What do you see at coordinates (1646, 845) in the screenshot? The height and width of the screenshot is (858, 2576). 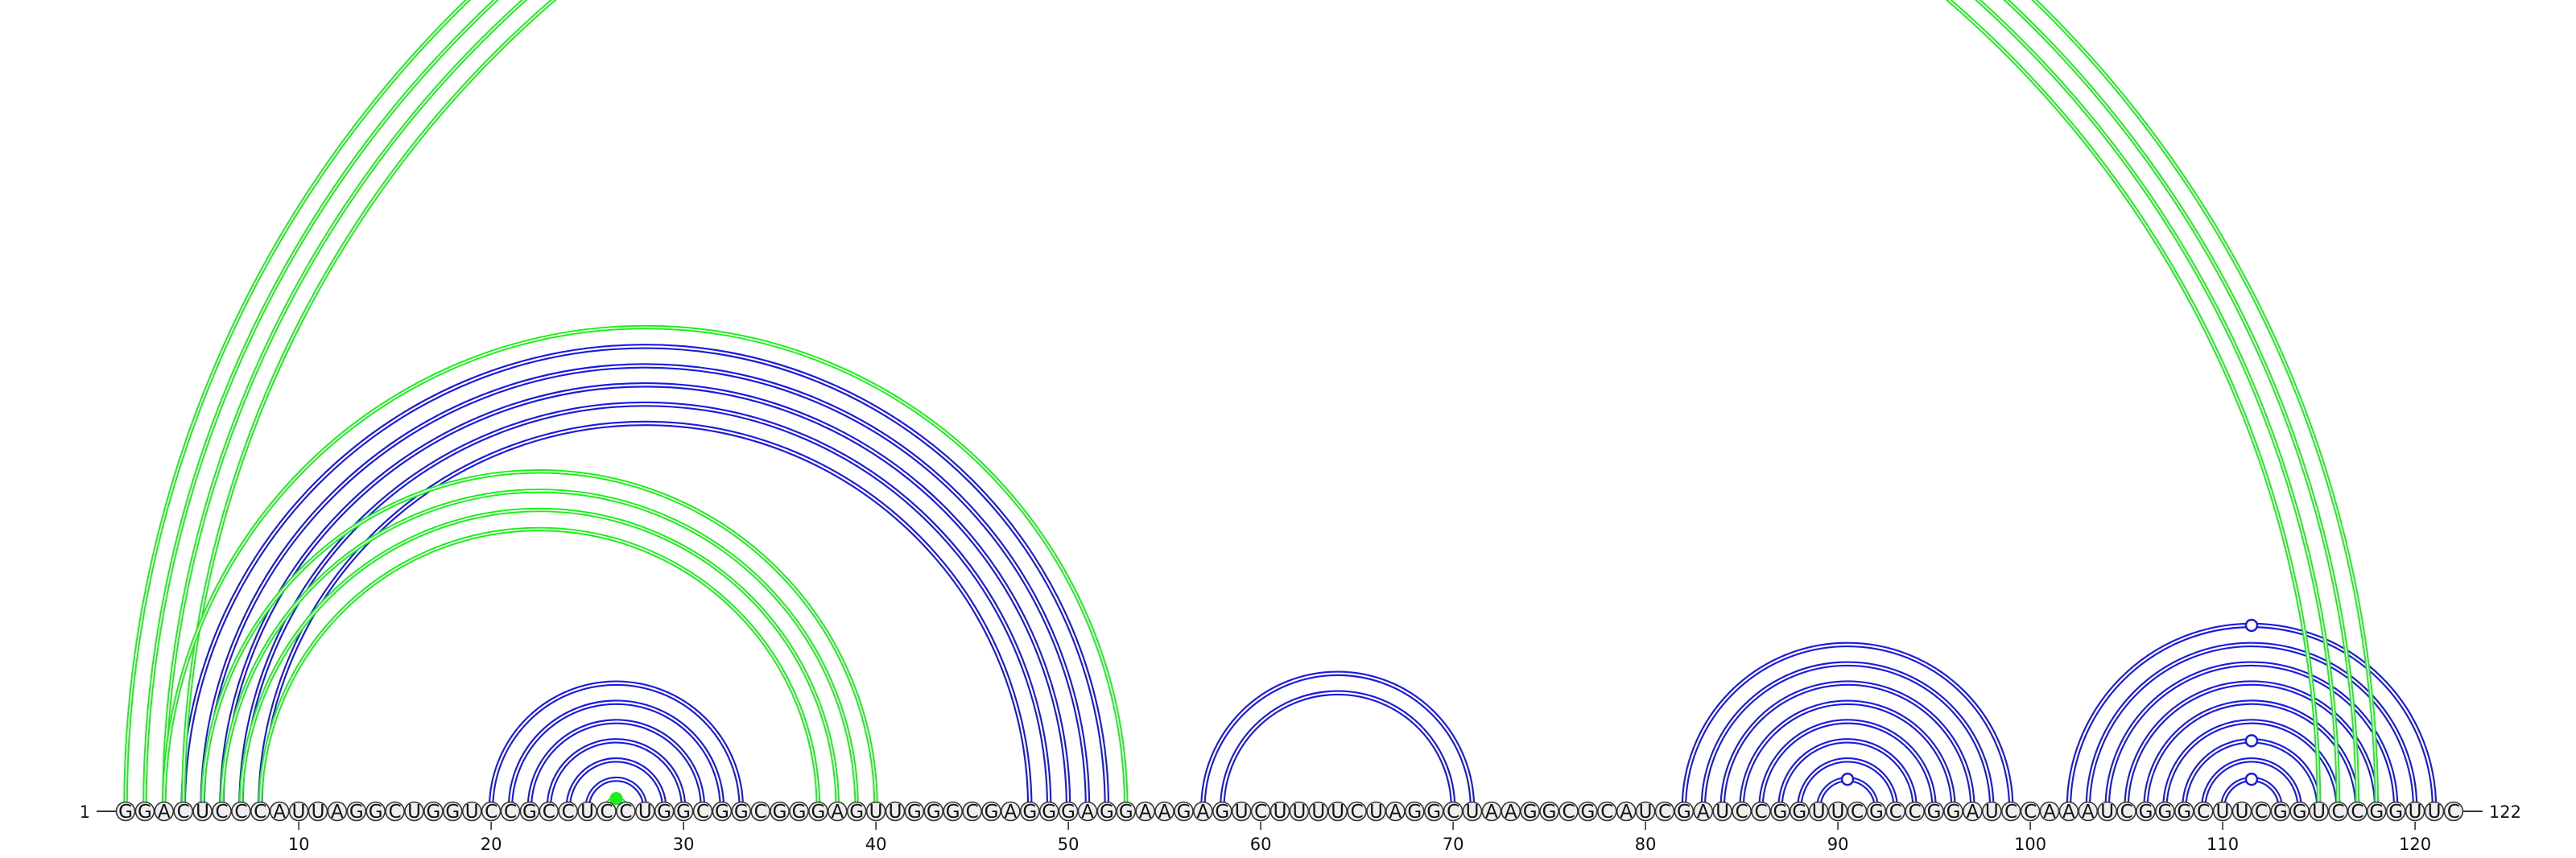 I see `svg-text: 80` at bounding box center [1646, 845].